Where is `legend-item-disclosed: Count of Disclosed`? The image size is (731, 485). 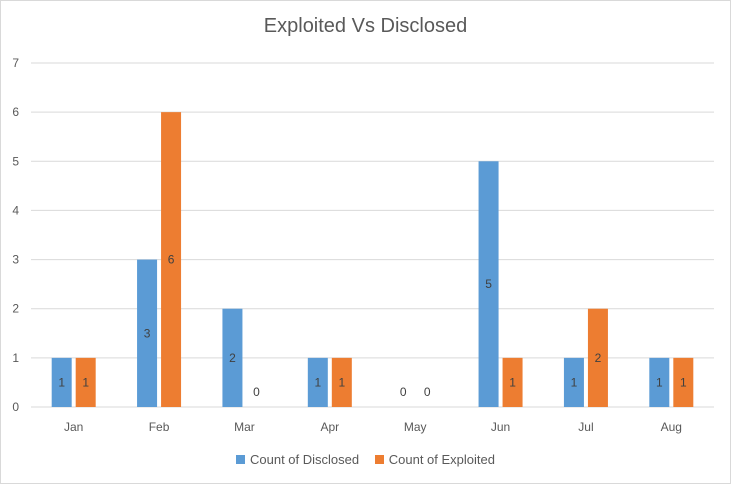
legend-item-disclosed: Count of Disclosed is located at coordinates (297, 459).